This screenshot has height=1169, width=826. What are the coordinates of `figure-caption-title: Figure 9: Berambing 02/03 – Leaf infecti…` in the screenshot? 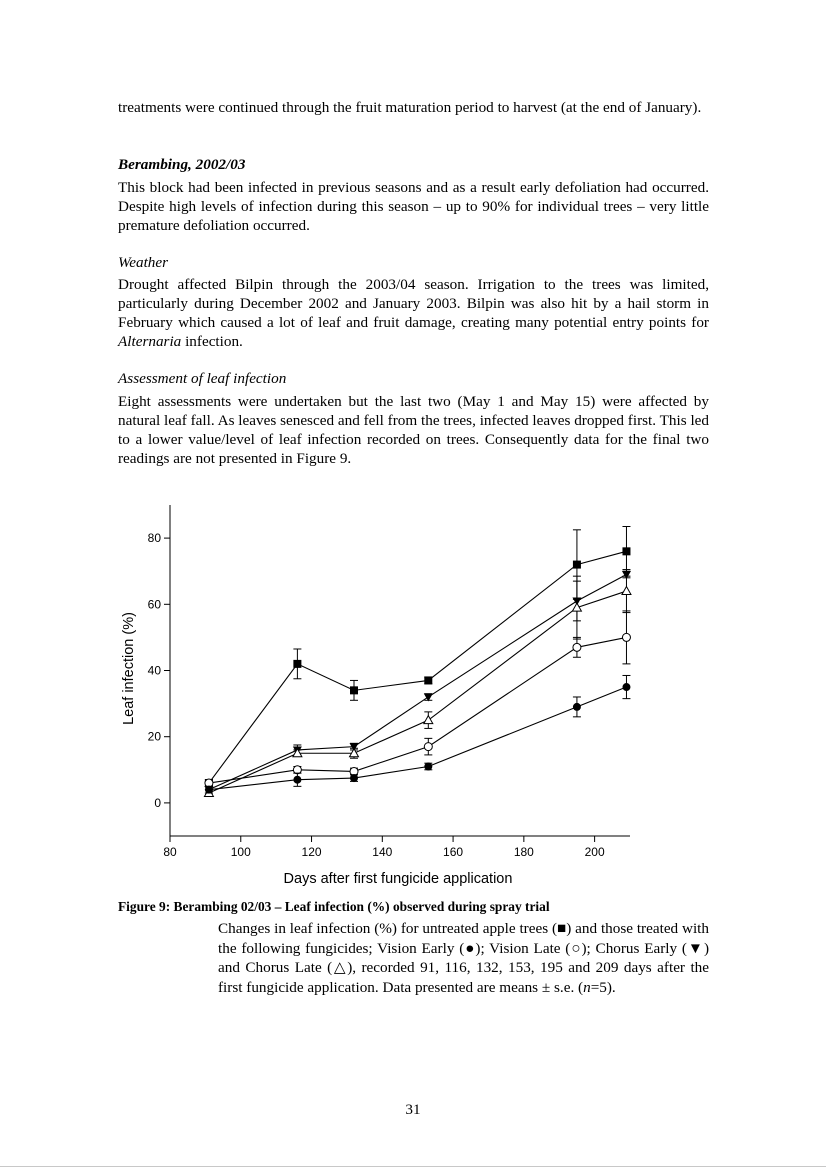 It's located at (334, 906).